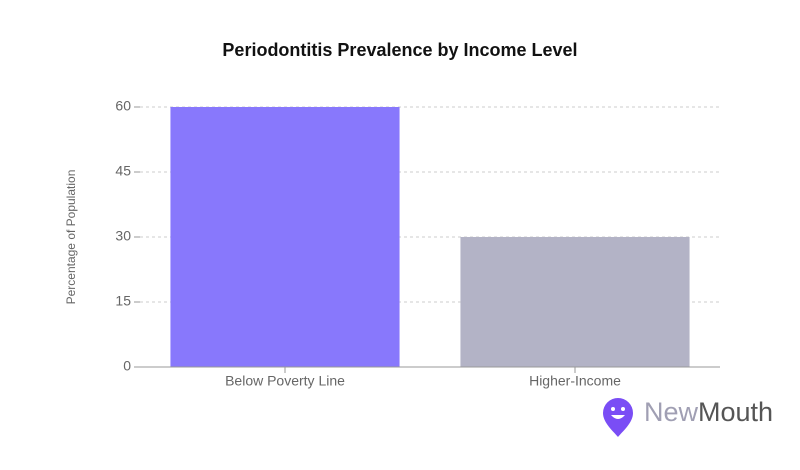 The width and height of the screenshot is (800, 470). Describe the element at coordinates (123, 171) in the screenshot. I see `y-tick-label: 45` at that location.